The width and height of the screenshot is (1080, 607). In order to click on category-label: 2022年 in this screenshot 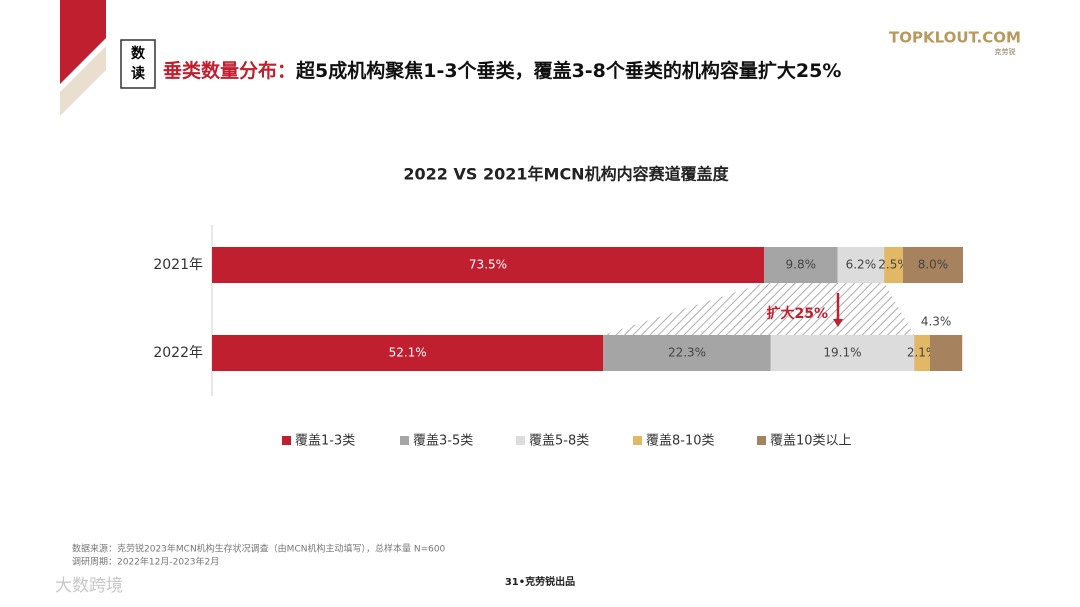, I will do `click(178, 353)`.